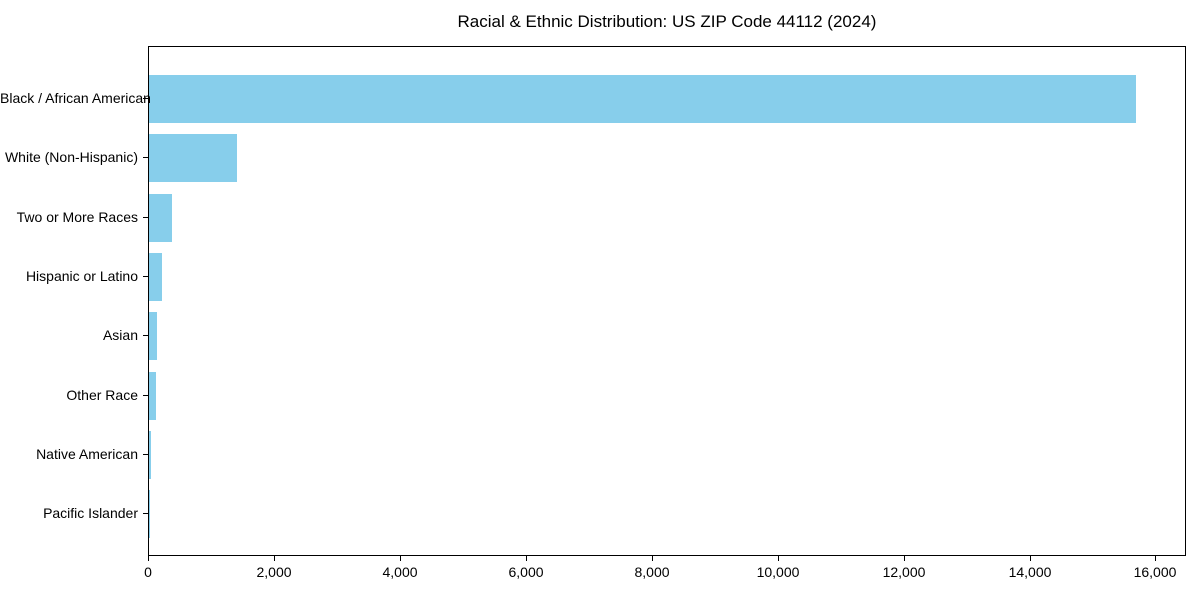 The height and width of the screenshot is (600, 1200). What do you see at coordinates (526, 572) in the screenshot?
I see `x-tick-label: 6,000` at bounding box center [526, 572].